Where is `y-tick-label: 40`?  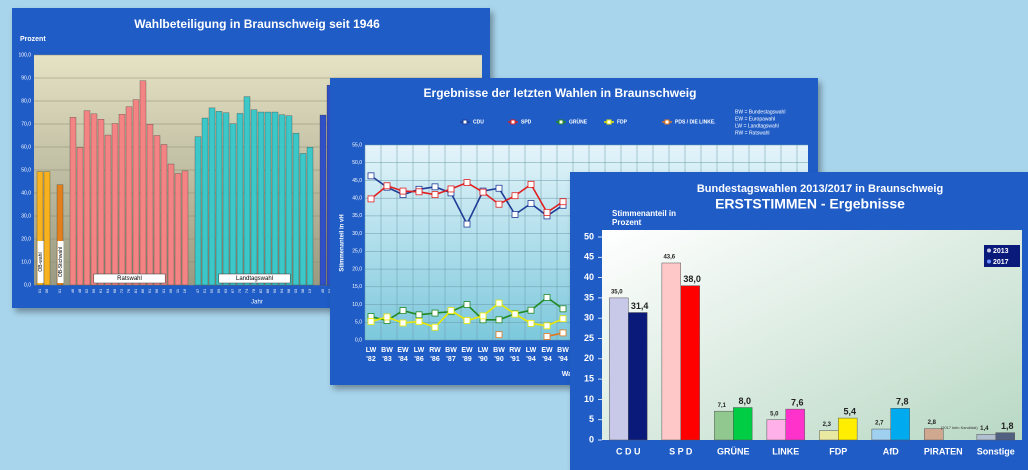 y-tick-label: 40 is located at coordinates (589, 277).